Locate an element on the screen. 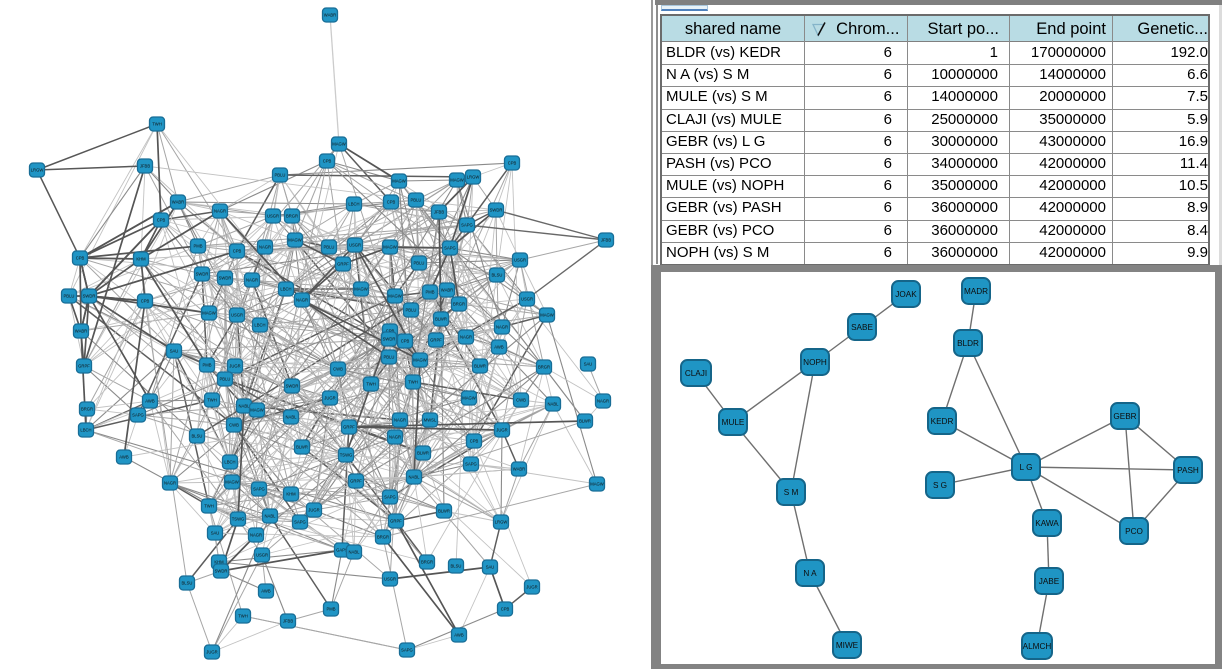  svg-text: JFBB is located at coordinates (606, 240).